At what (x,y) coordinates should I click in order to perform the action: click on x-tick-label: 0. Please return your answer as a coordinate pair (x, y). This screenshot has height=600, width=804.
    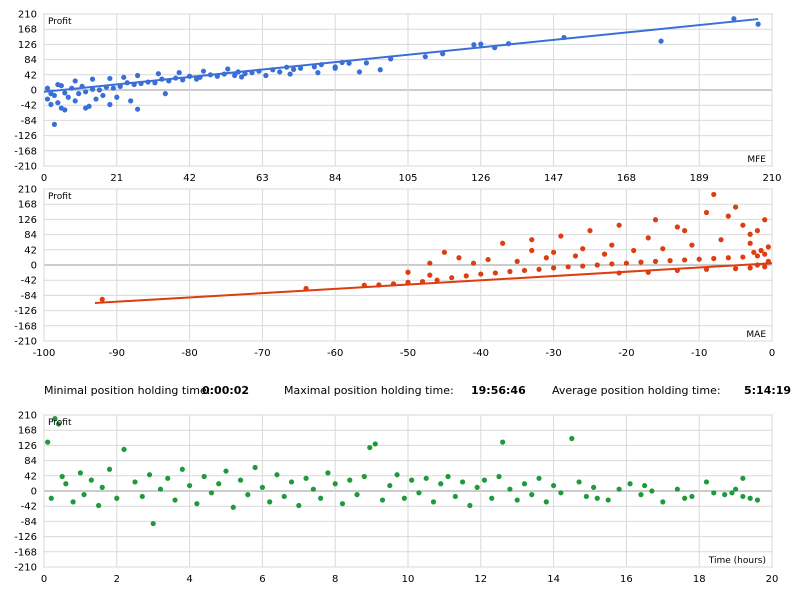
    Looking at the image, I should click on (44, 178).